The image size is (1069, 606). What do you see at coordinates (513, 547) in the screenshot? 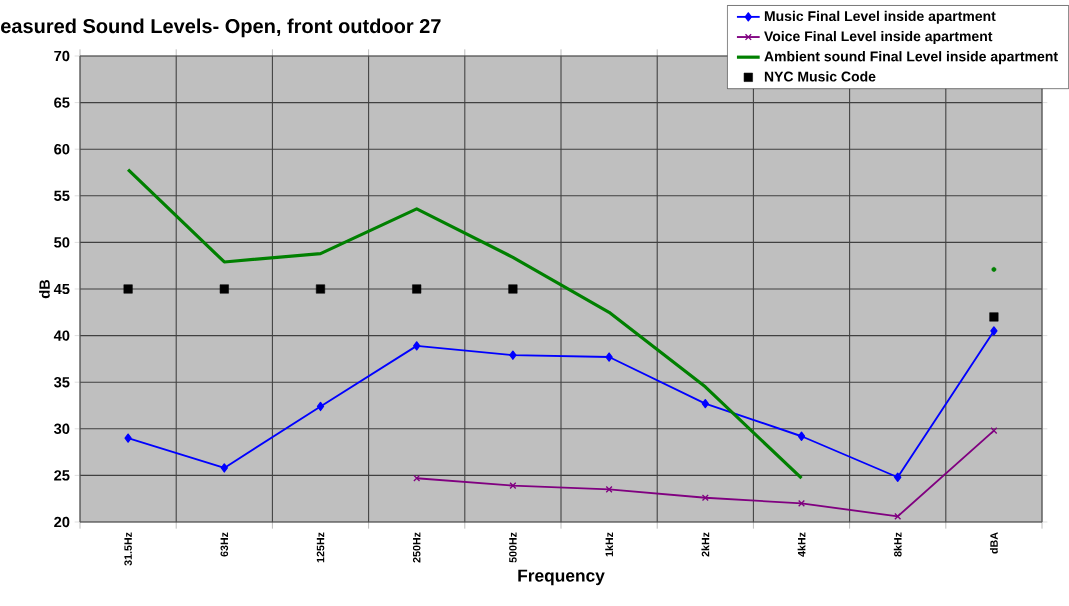
I see `x-tick-label: 500Hz` at bounding box center [513, 547].